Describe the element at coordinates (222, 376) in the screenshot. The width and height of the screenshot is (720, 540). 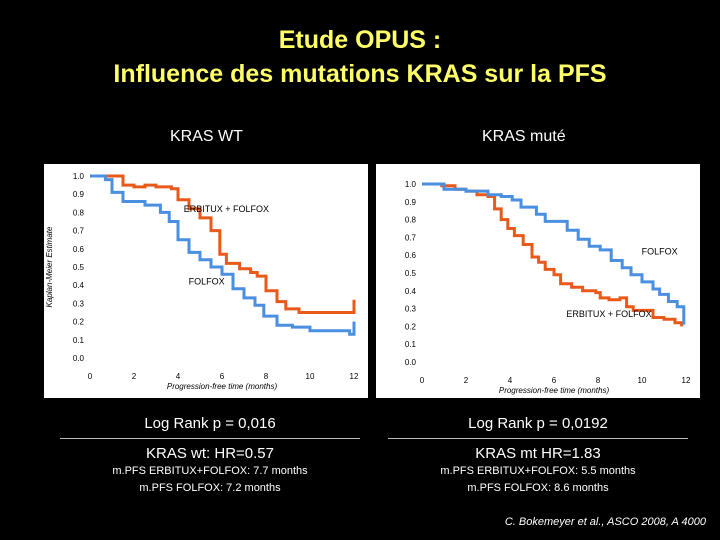
I see `left-x-tick-label: 6` at that location.